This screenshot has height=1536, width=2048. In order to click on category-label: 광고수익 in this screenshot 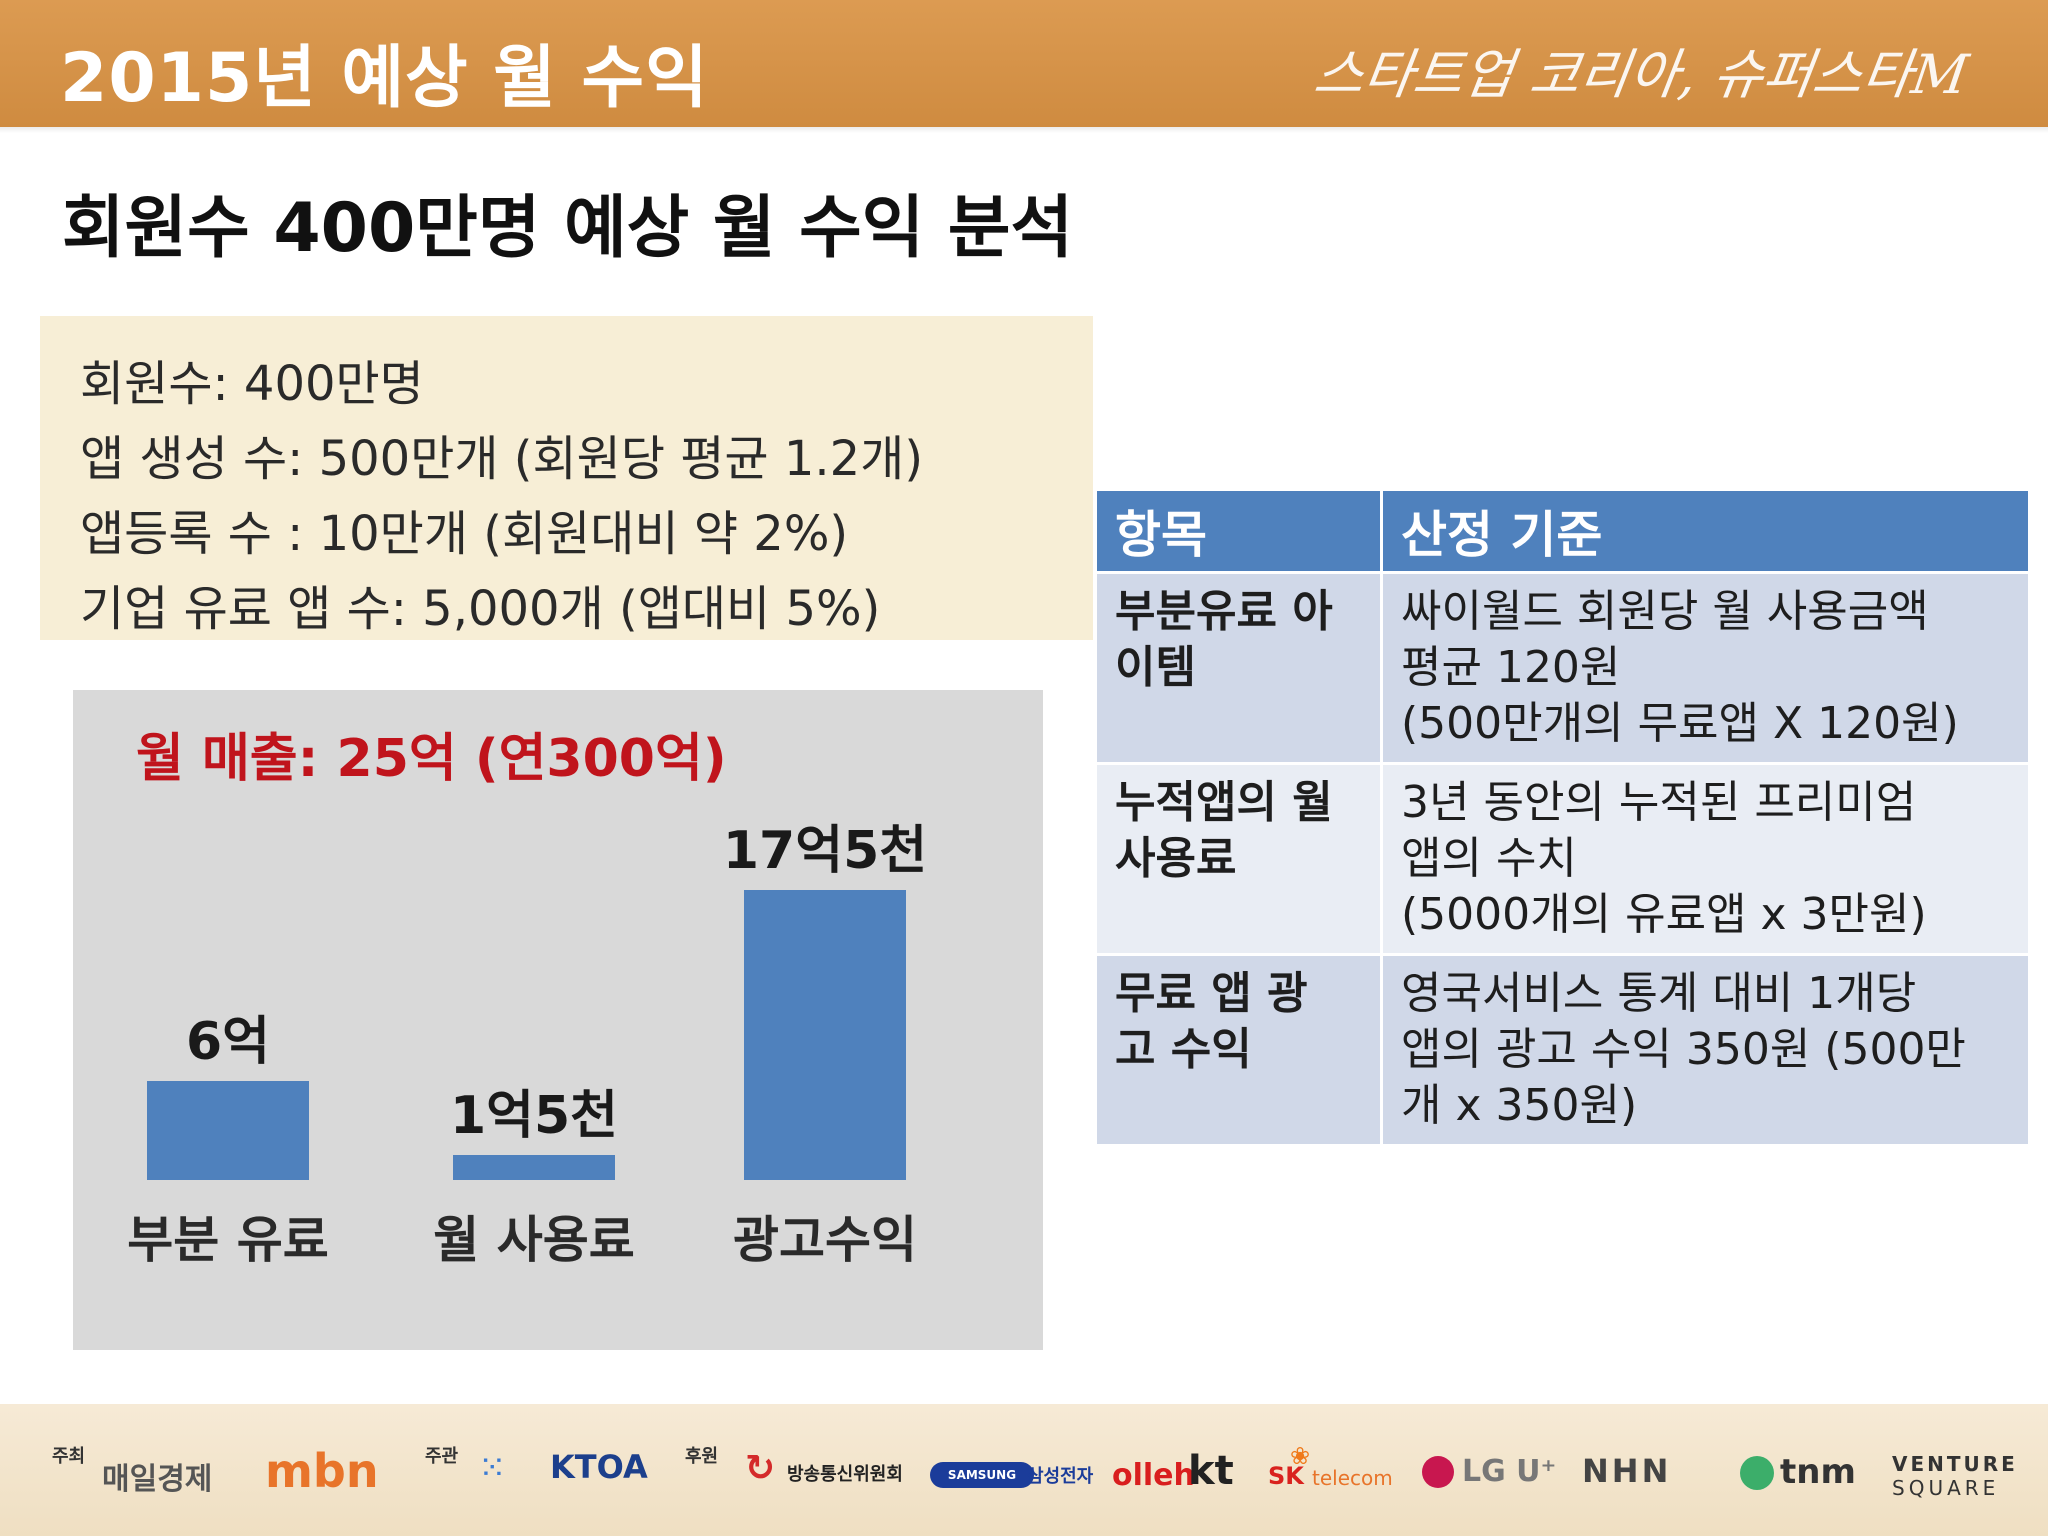, I will do `click(825, 1240)`.